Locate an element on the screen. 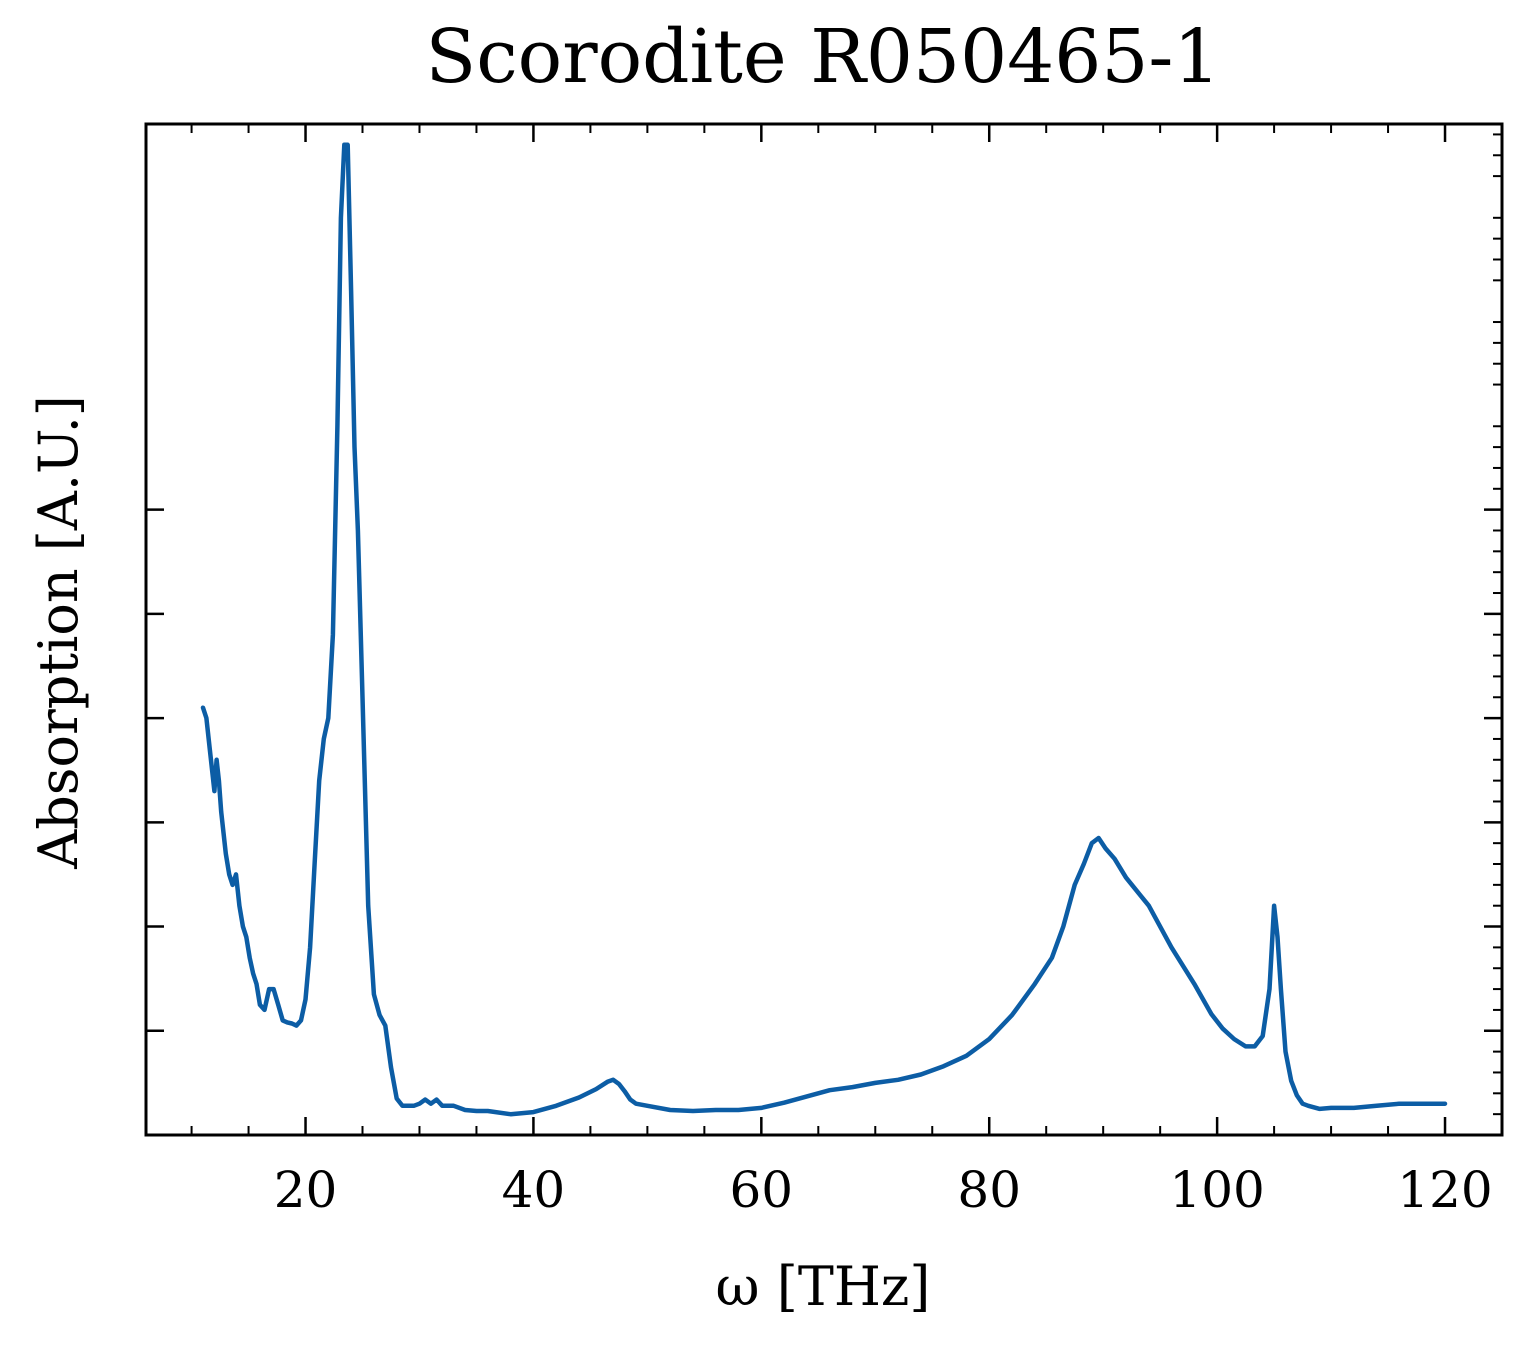 The width and height of the screenshot is (1527, 1345). x-tick-label: 60 is located at coordinates (762, 1190).